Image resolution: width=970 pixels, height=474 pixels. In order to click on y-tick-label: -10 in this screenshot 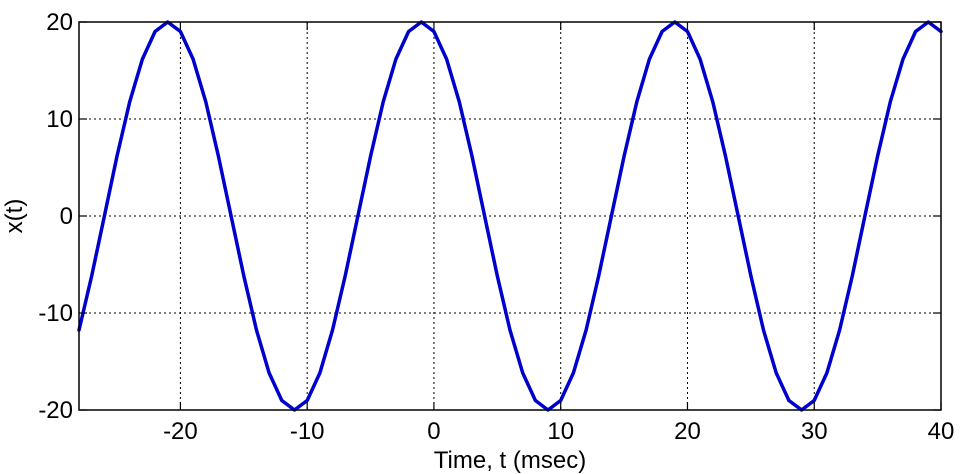, I will do `click(55, 313)`.